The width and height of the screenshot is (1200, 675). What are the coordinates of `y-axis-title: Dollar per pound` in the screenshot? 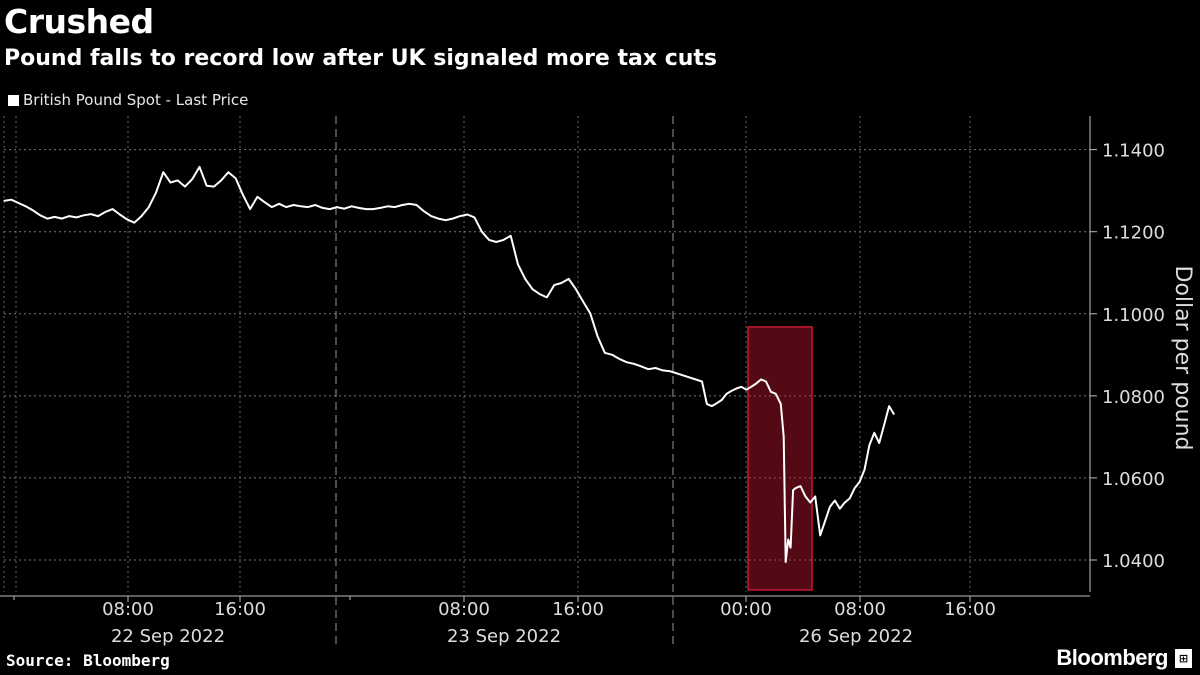 It's located at (1182, 358).